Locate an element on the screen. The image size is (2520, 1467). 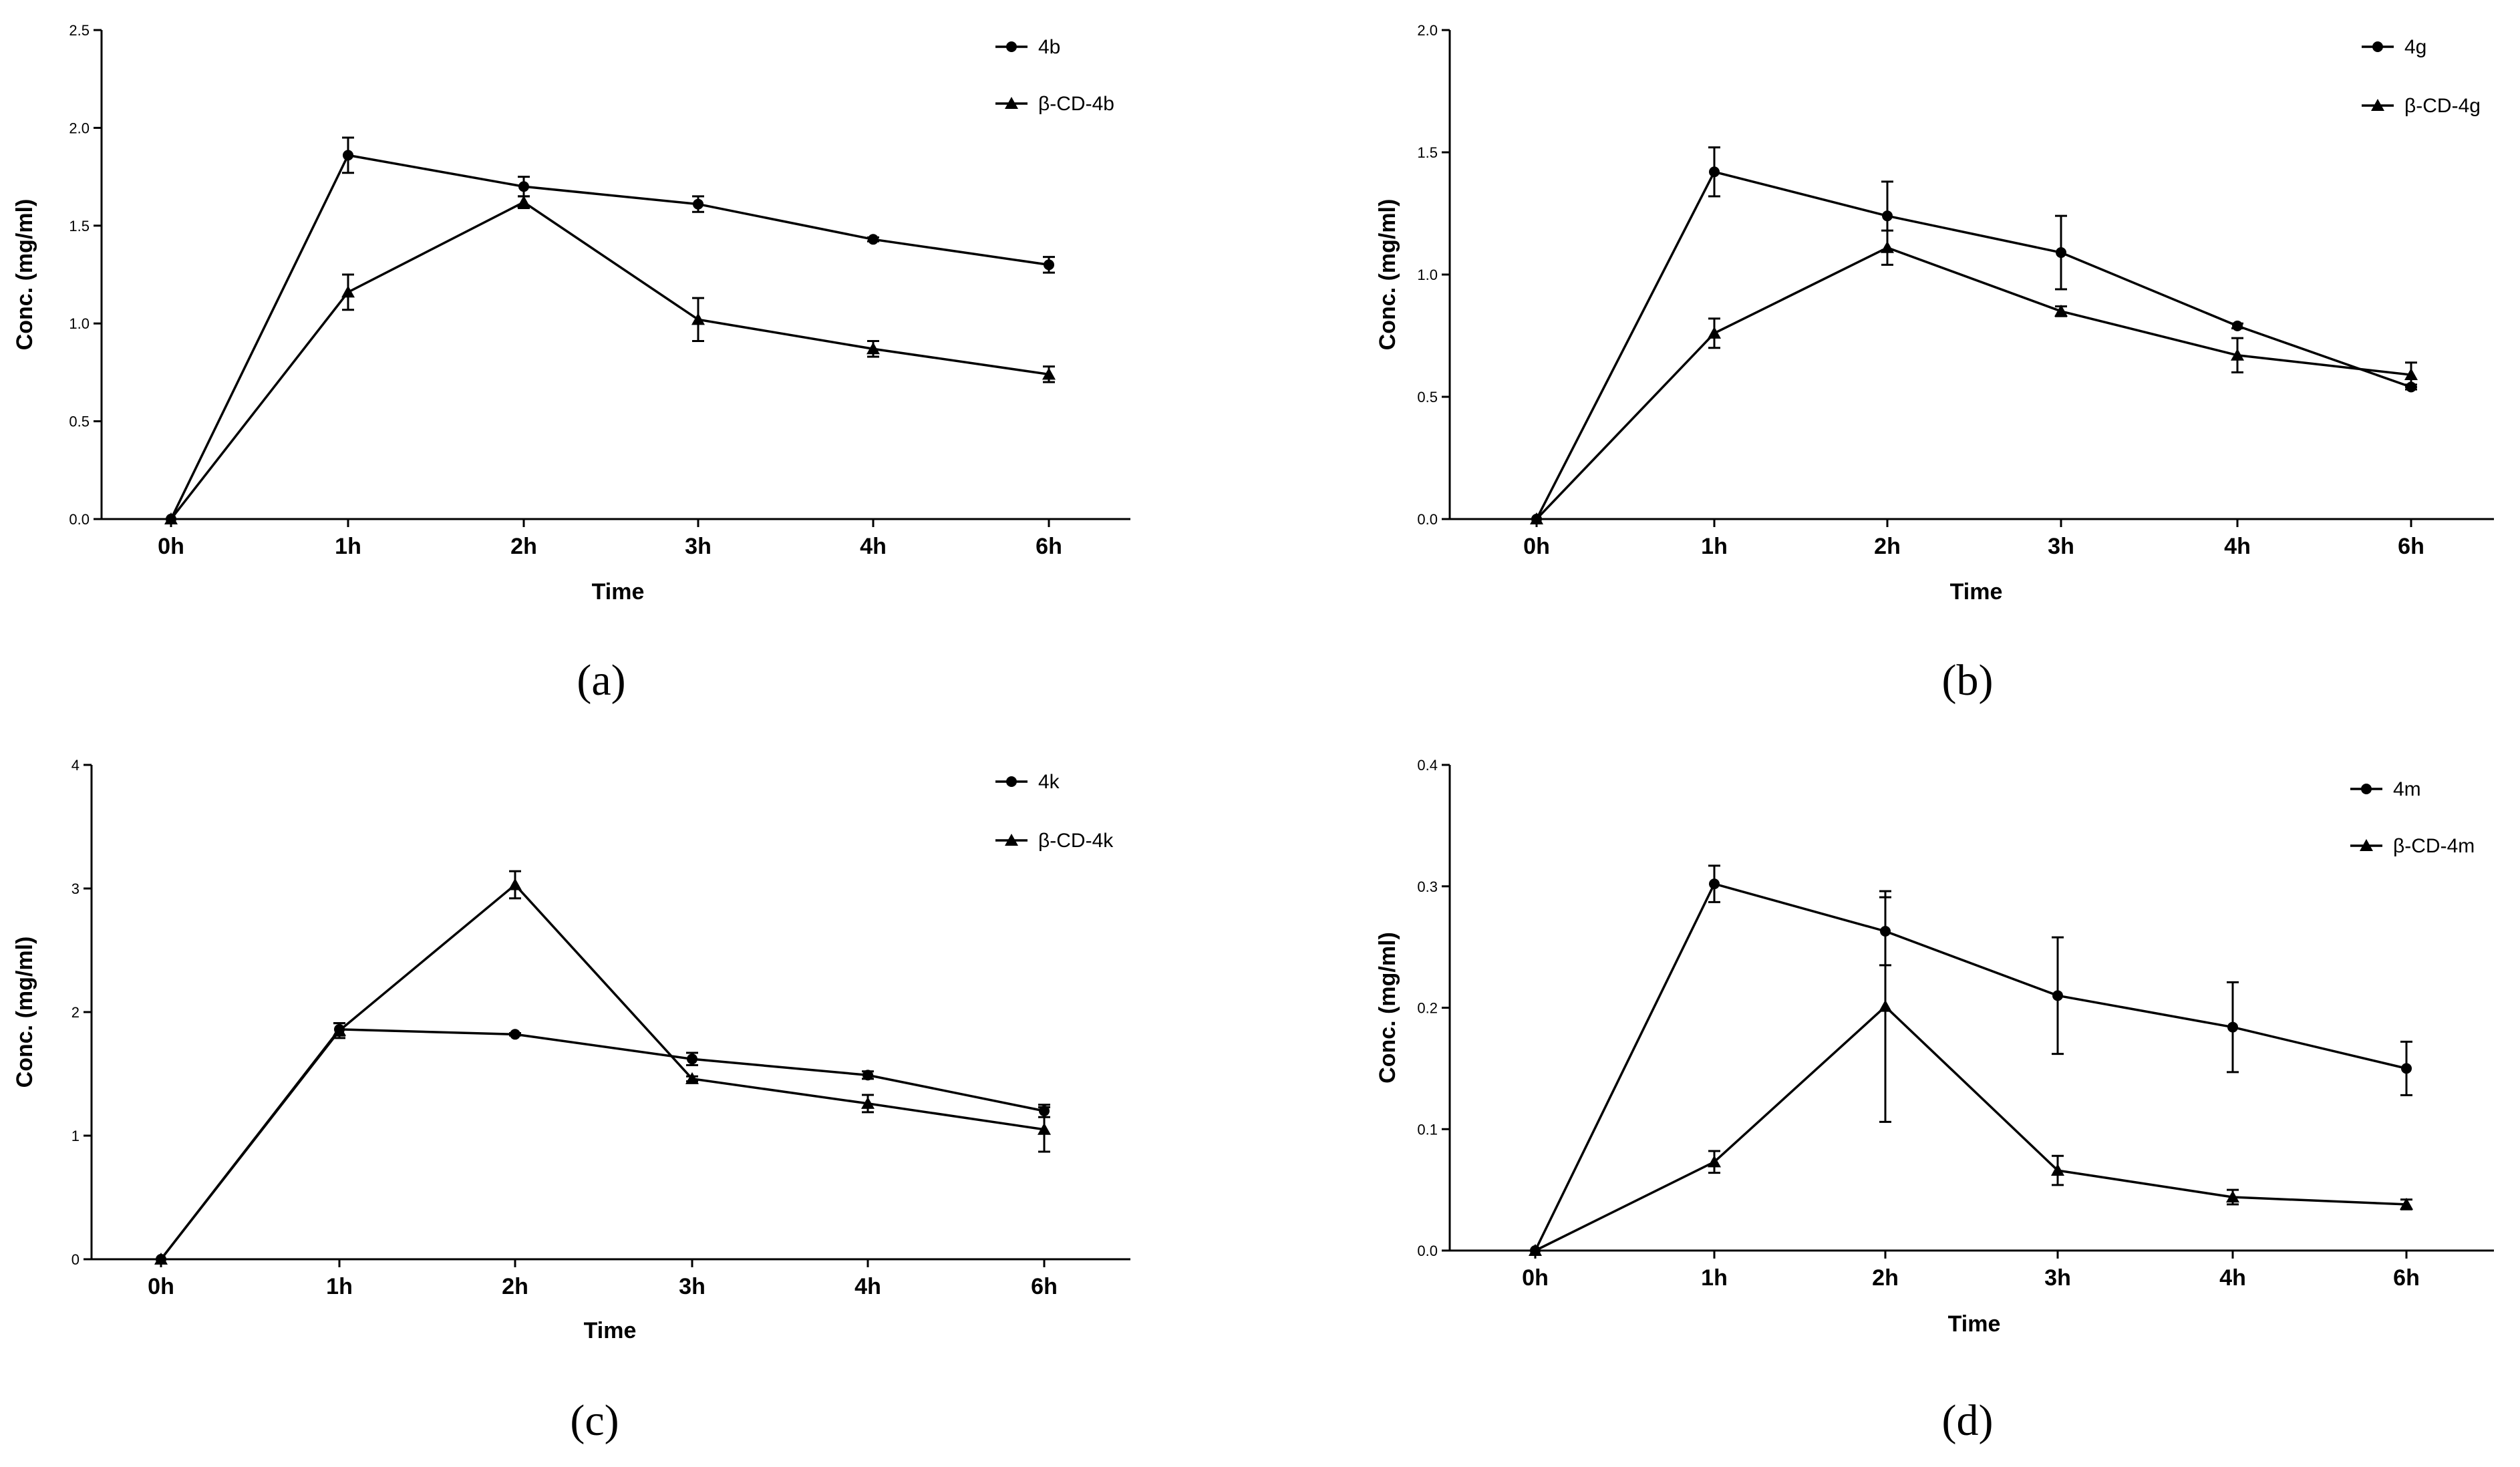
panel-label: (d) is located at coordinates (1968, 1420).